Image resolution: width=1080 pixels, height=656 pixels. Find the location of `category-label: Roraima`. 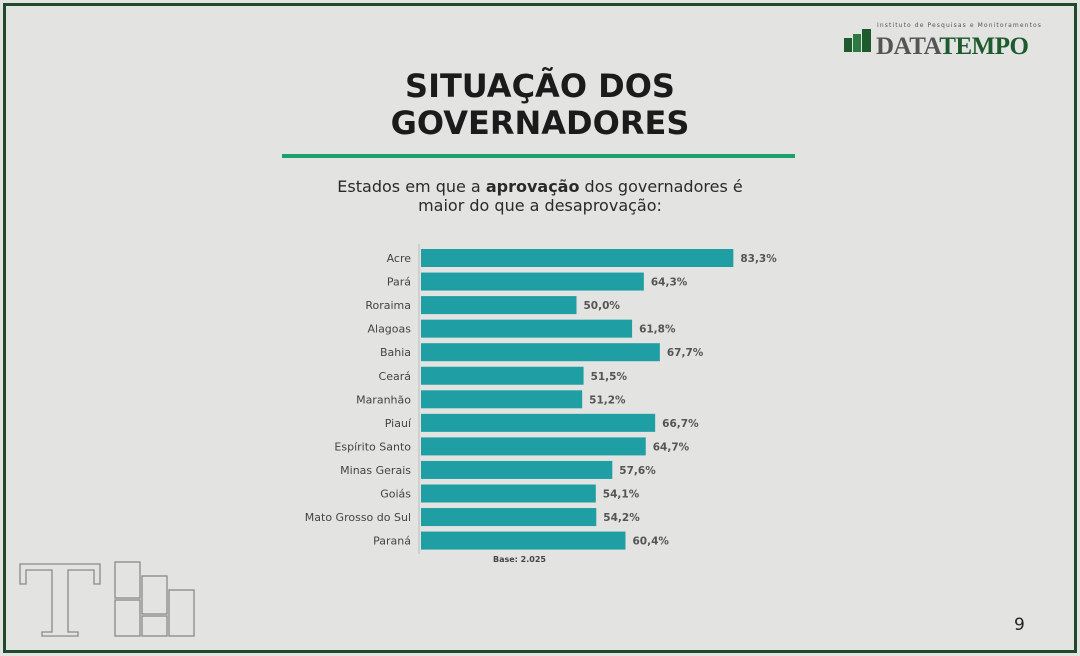

category-label: Roraima is located at coordinates (388, 305).